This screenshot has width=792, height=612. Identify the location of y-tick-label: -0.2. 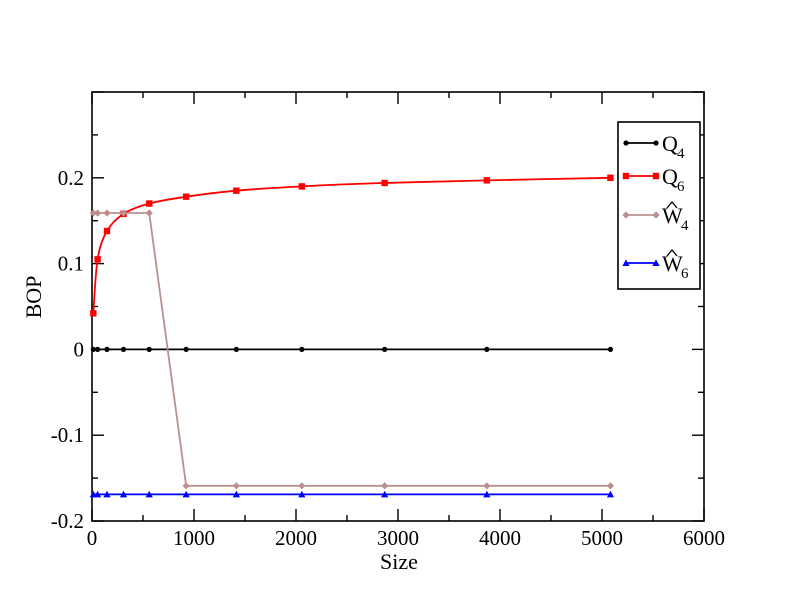
(67, 521).